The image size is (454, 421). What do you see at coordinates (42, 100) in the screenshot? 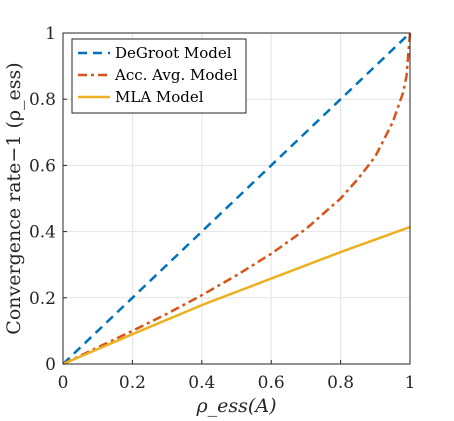
I see `y-tick-label: 0.8` at bounding box center [42, 100].